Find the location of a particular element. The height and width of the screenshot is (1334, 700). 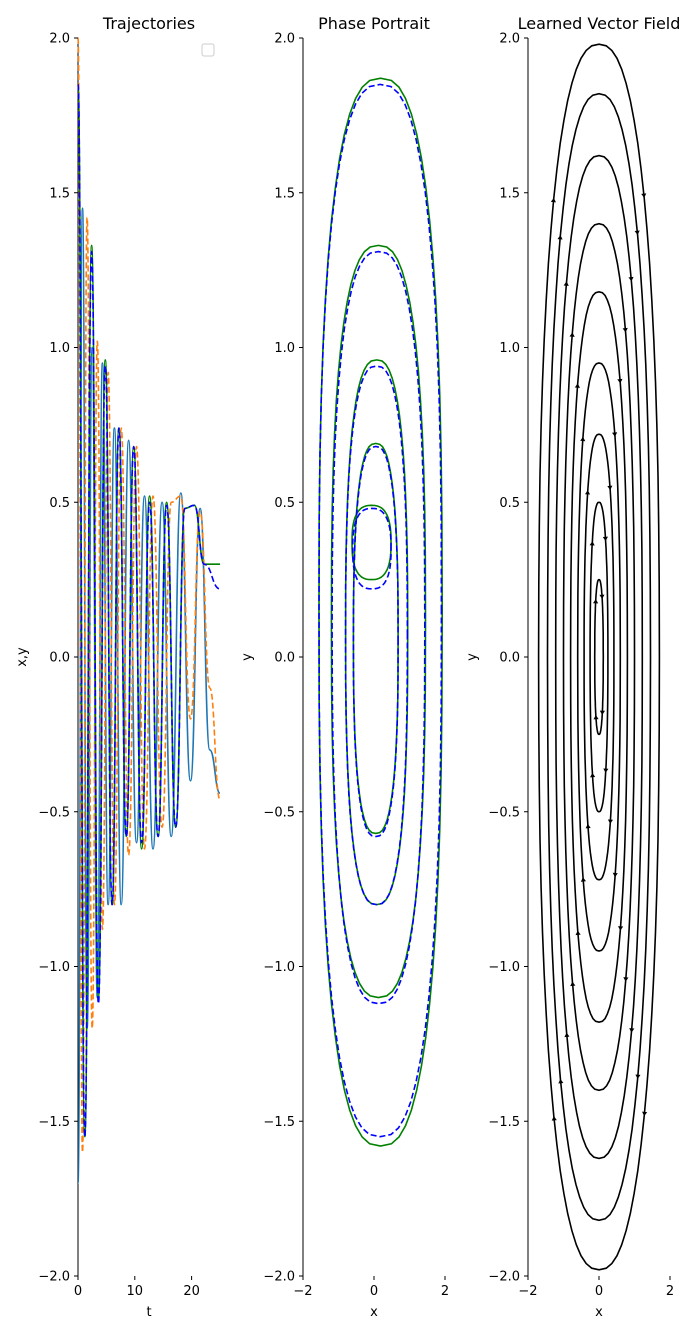

trajectories-ylabel: x,y is located at coordinates (22, 657).